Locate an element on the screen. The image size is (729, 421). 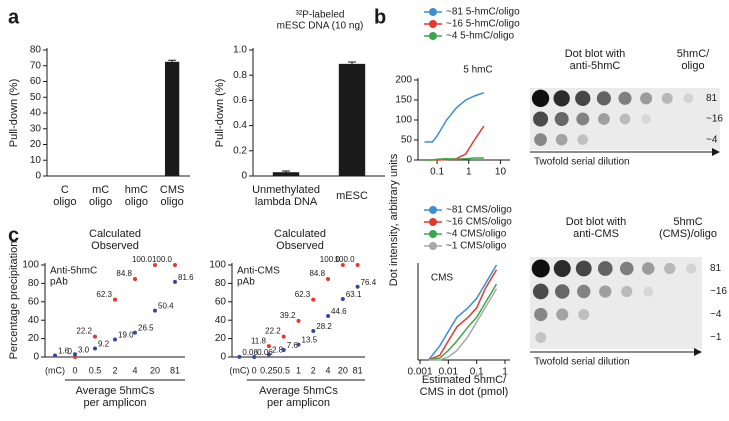
value-label: 1.6 is located at coordinates (64, 351).